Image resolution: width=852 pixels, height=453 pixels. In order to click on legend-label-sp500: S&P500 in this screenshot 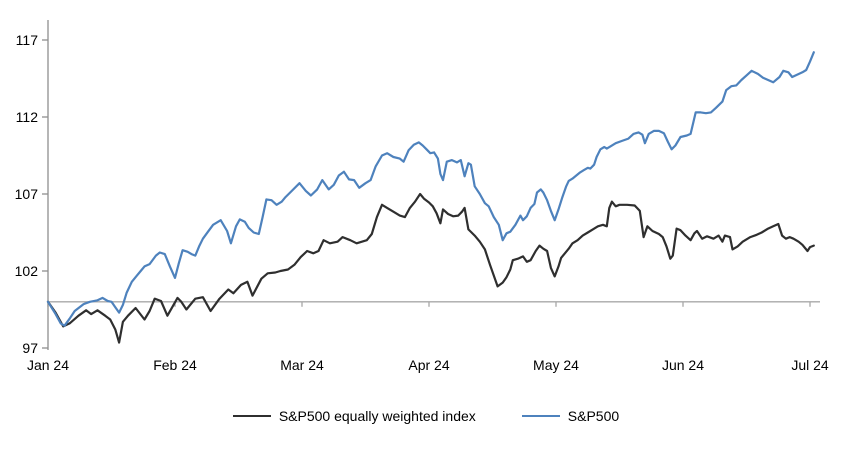, I will do `click(593, 416)`.